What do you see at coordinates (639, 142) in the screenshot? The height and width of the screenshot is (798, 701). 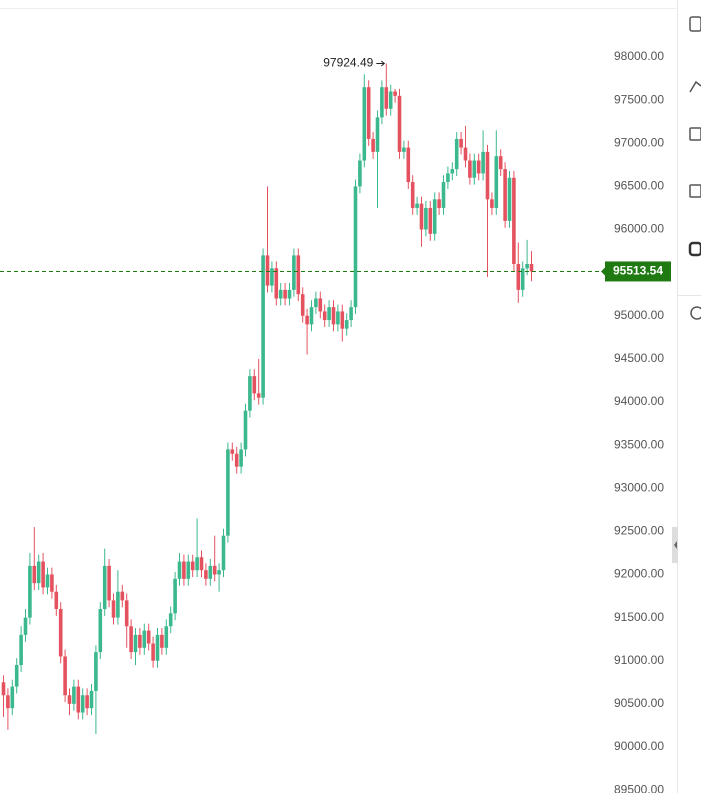 I see `y-tick-label: 97000.00` at bounding box center [639, 142].